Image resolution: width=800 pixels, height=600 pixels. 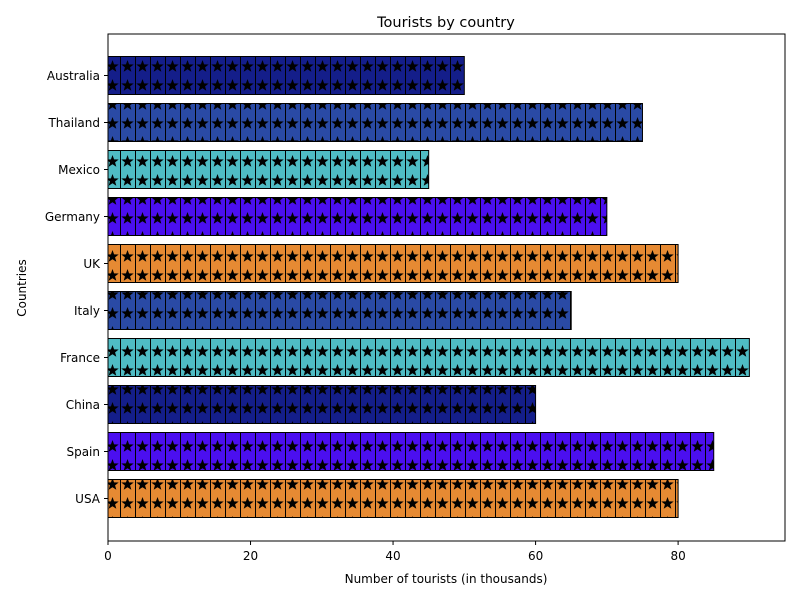 What do you see at coordinates (393, 498) in the screenshot?
I see `bar-usa` at bounding box center [393, 498].